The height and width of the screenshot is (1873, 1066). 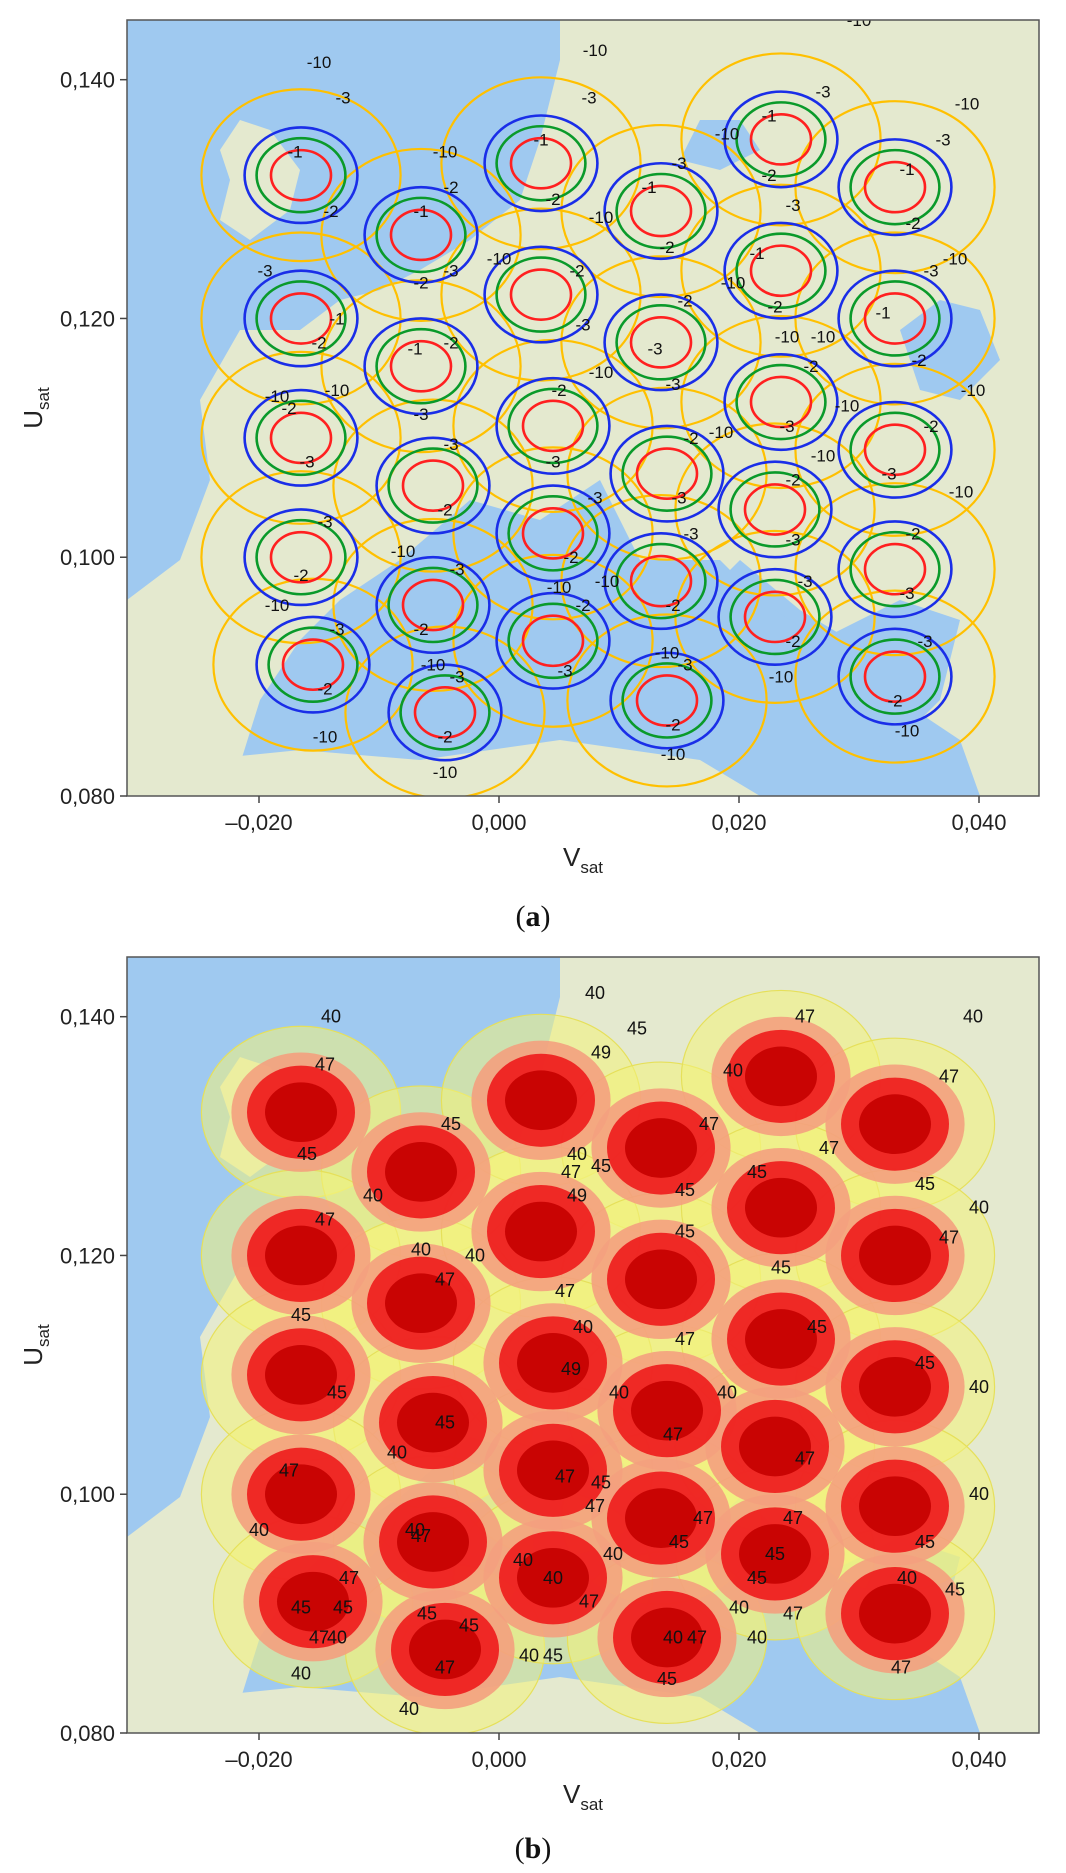 What do you see at coordinates (583, 1796) in the screenshot?
I see `panel-b-x-axis-title: Vsat` at bounding box center [583, 1796].